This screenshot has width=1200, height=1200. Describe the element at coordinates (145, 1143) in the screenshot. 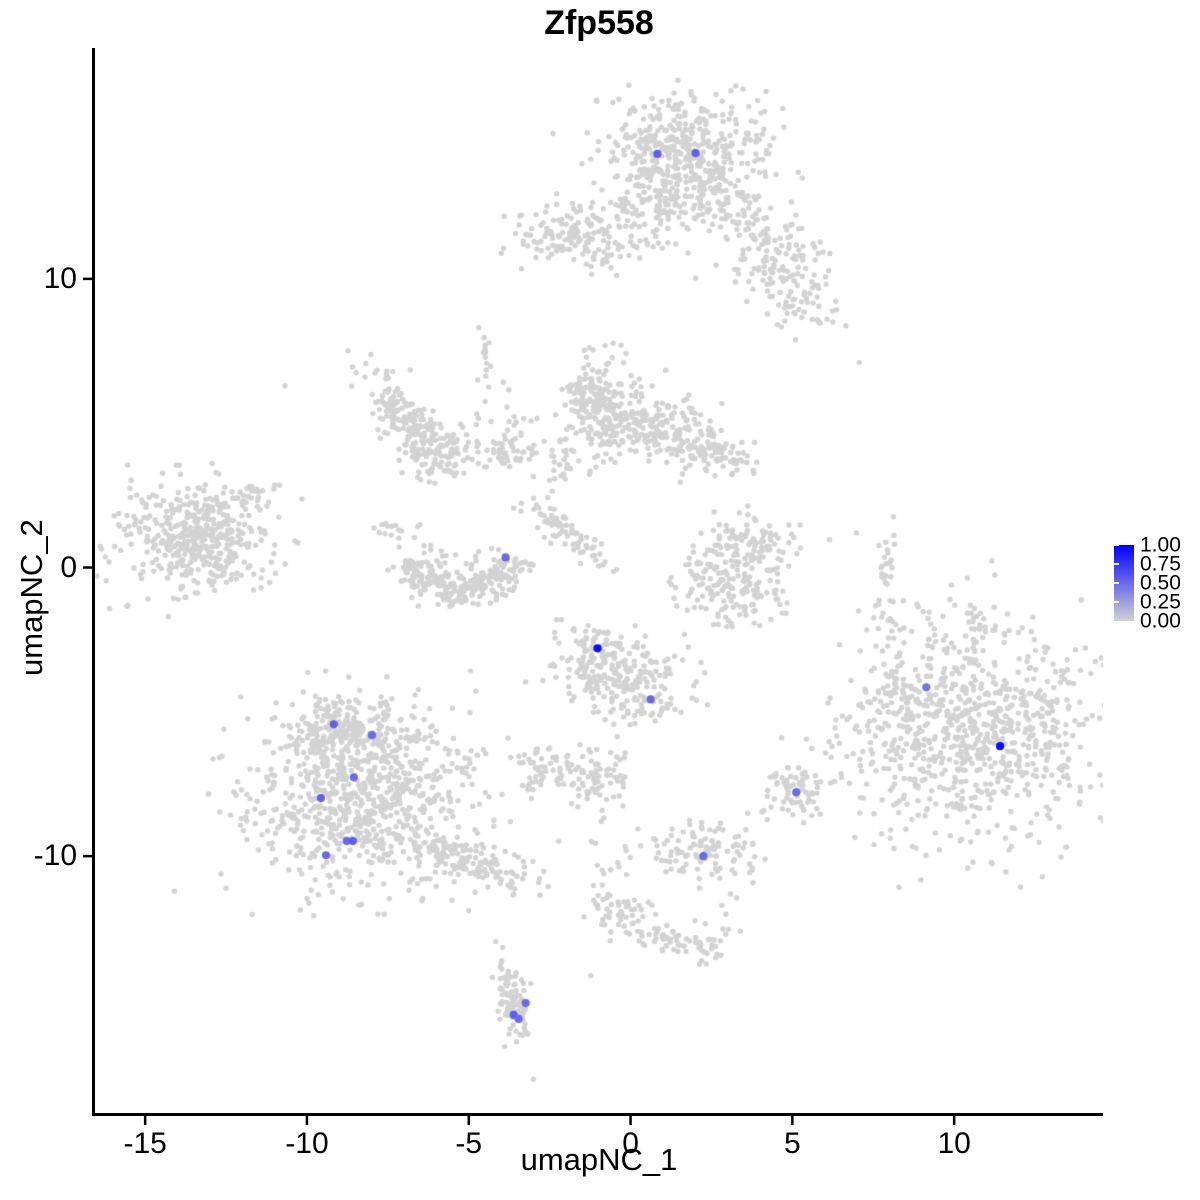

I see `x-tick-label: -15` at that location.